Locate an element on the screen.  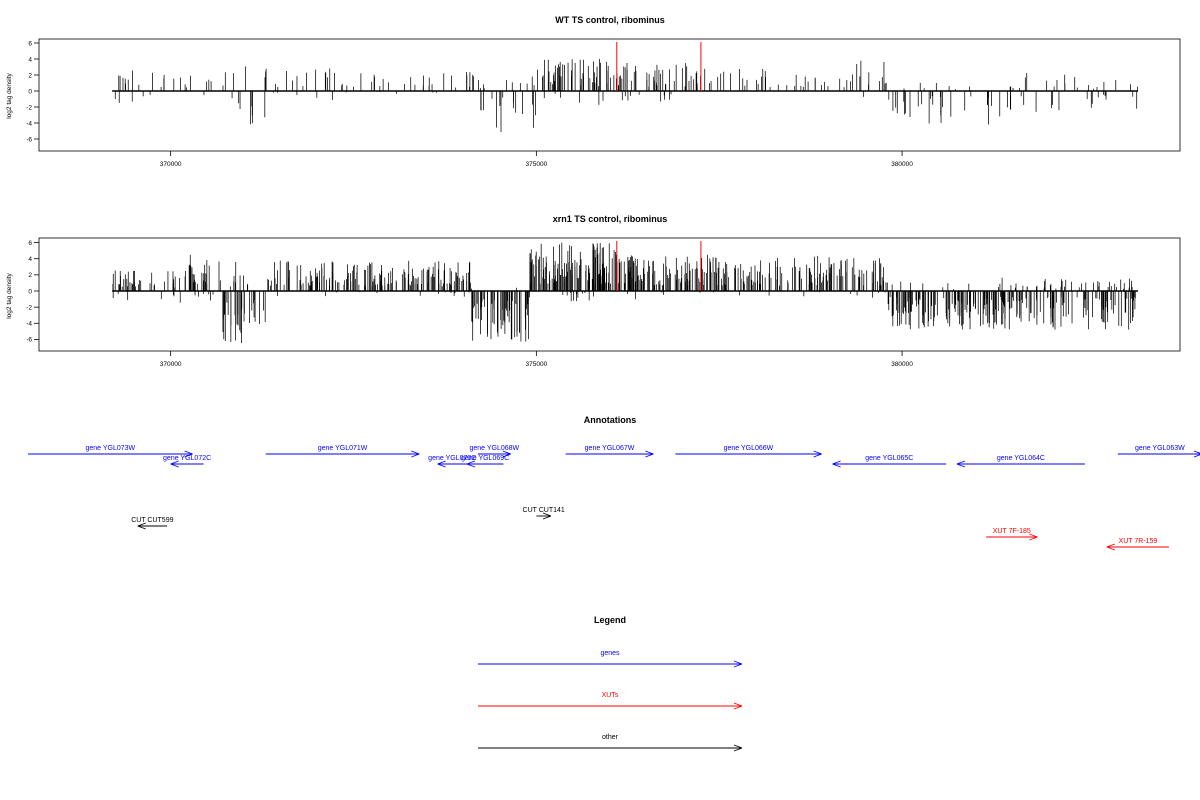
xrn1-y-axis: 6 4 2 0 -2 -4 -6 is located at coordinates (32, 292).